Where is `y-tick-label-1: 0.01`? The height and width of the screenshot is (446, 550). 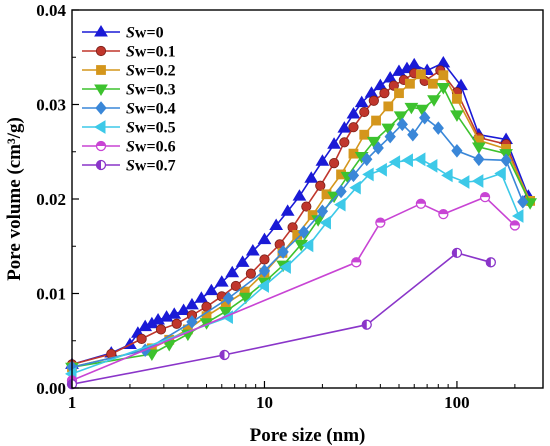 y-tick-label-1: 0.01 is located at coordinates (51, 294).